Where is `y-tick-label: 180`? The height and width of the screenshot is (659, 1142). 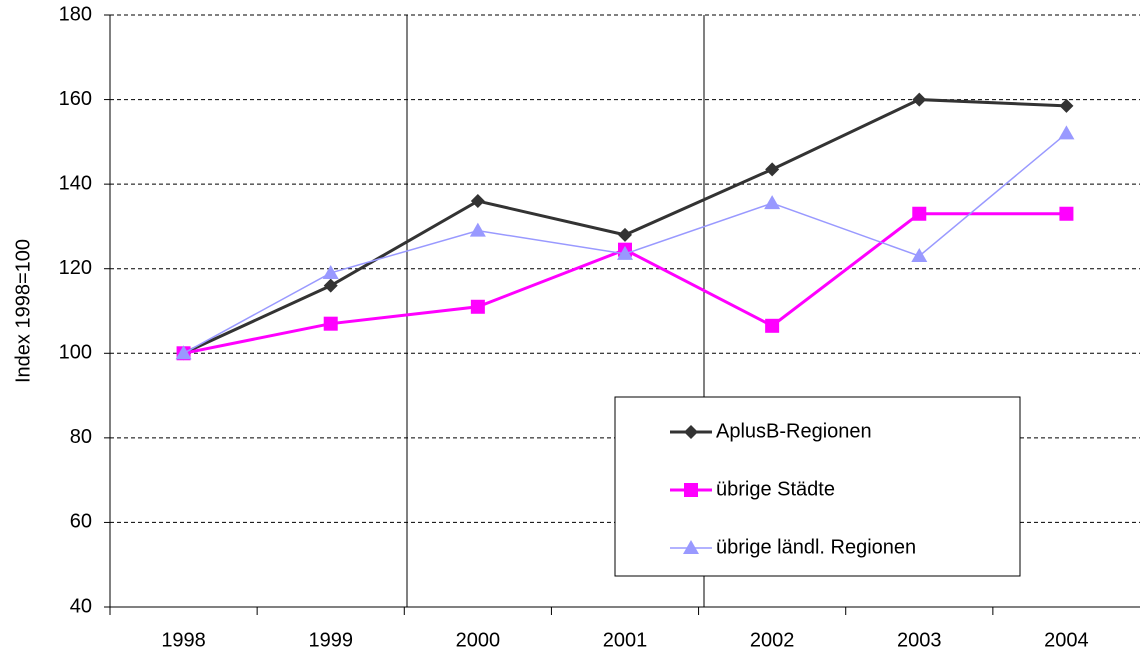 y-tick-label: 180 is located at coordinates (75, 14).